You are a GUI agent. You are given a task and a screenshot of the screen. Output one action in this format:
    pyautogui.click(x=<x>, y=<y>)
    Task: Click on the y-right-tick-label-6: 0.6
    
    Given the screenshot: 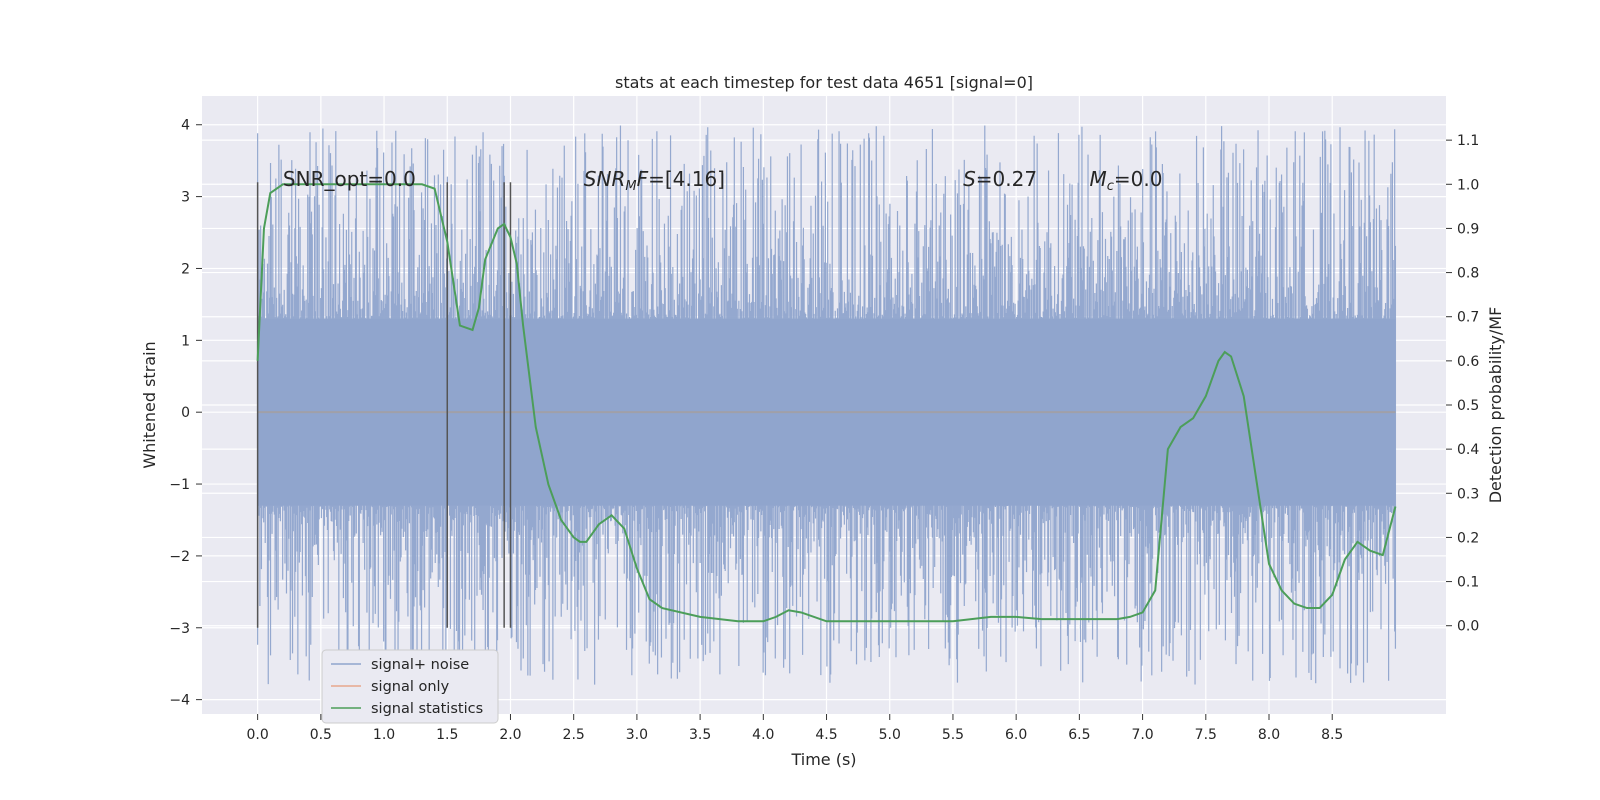 What is the action you would take?
    pyautogui.click(x=1468, y=362)
    